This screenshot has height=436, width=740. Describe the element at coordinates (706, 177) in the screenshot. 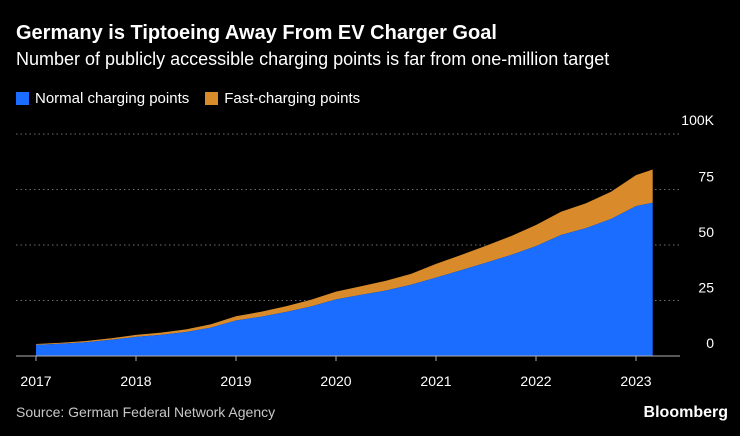

I see `y-tick-label: 75` at that location.